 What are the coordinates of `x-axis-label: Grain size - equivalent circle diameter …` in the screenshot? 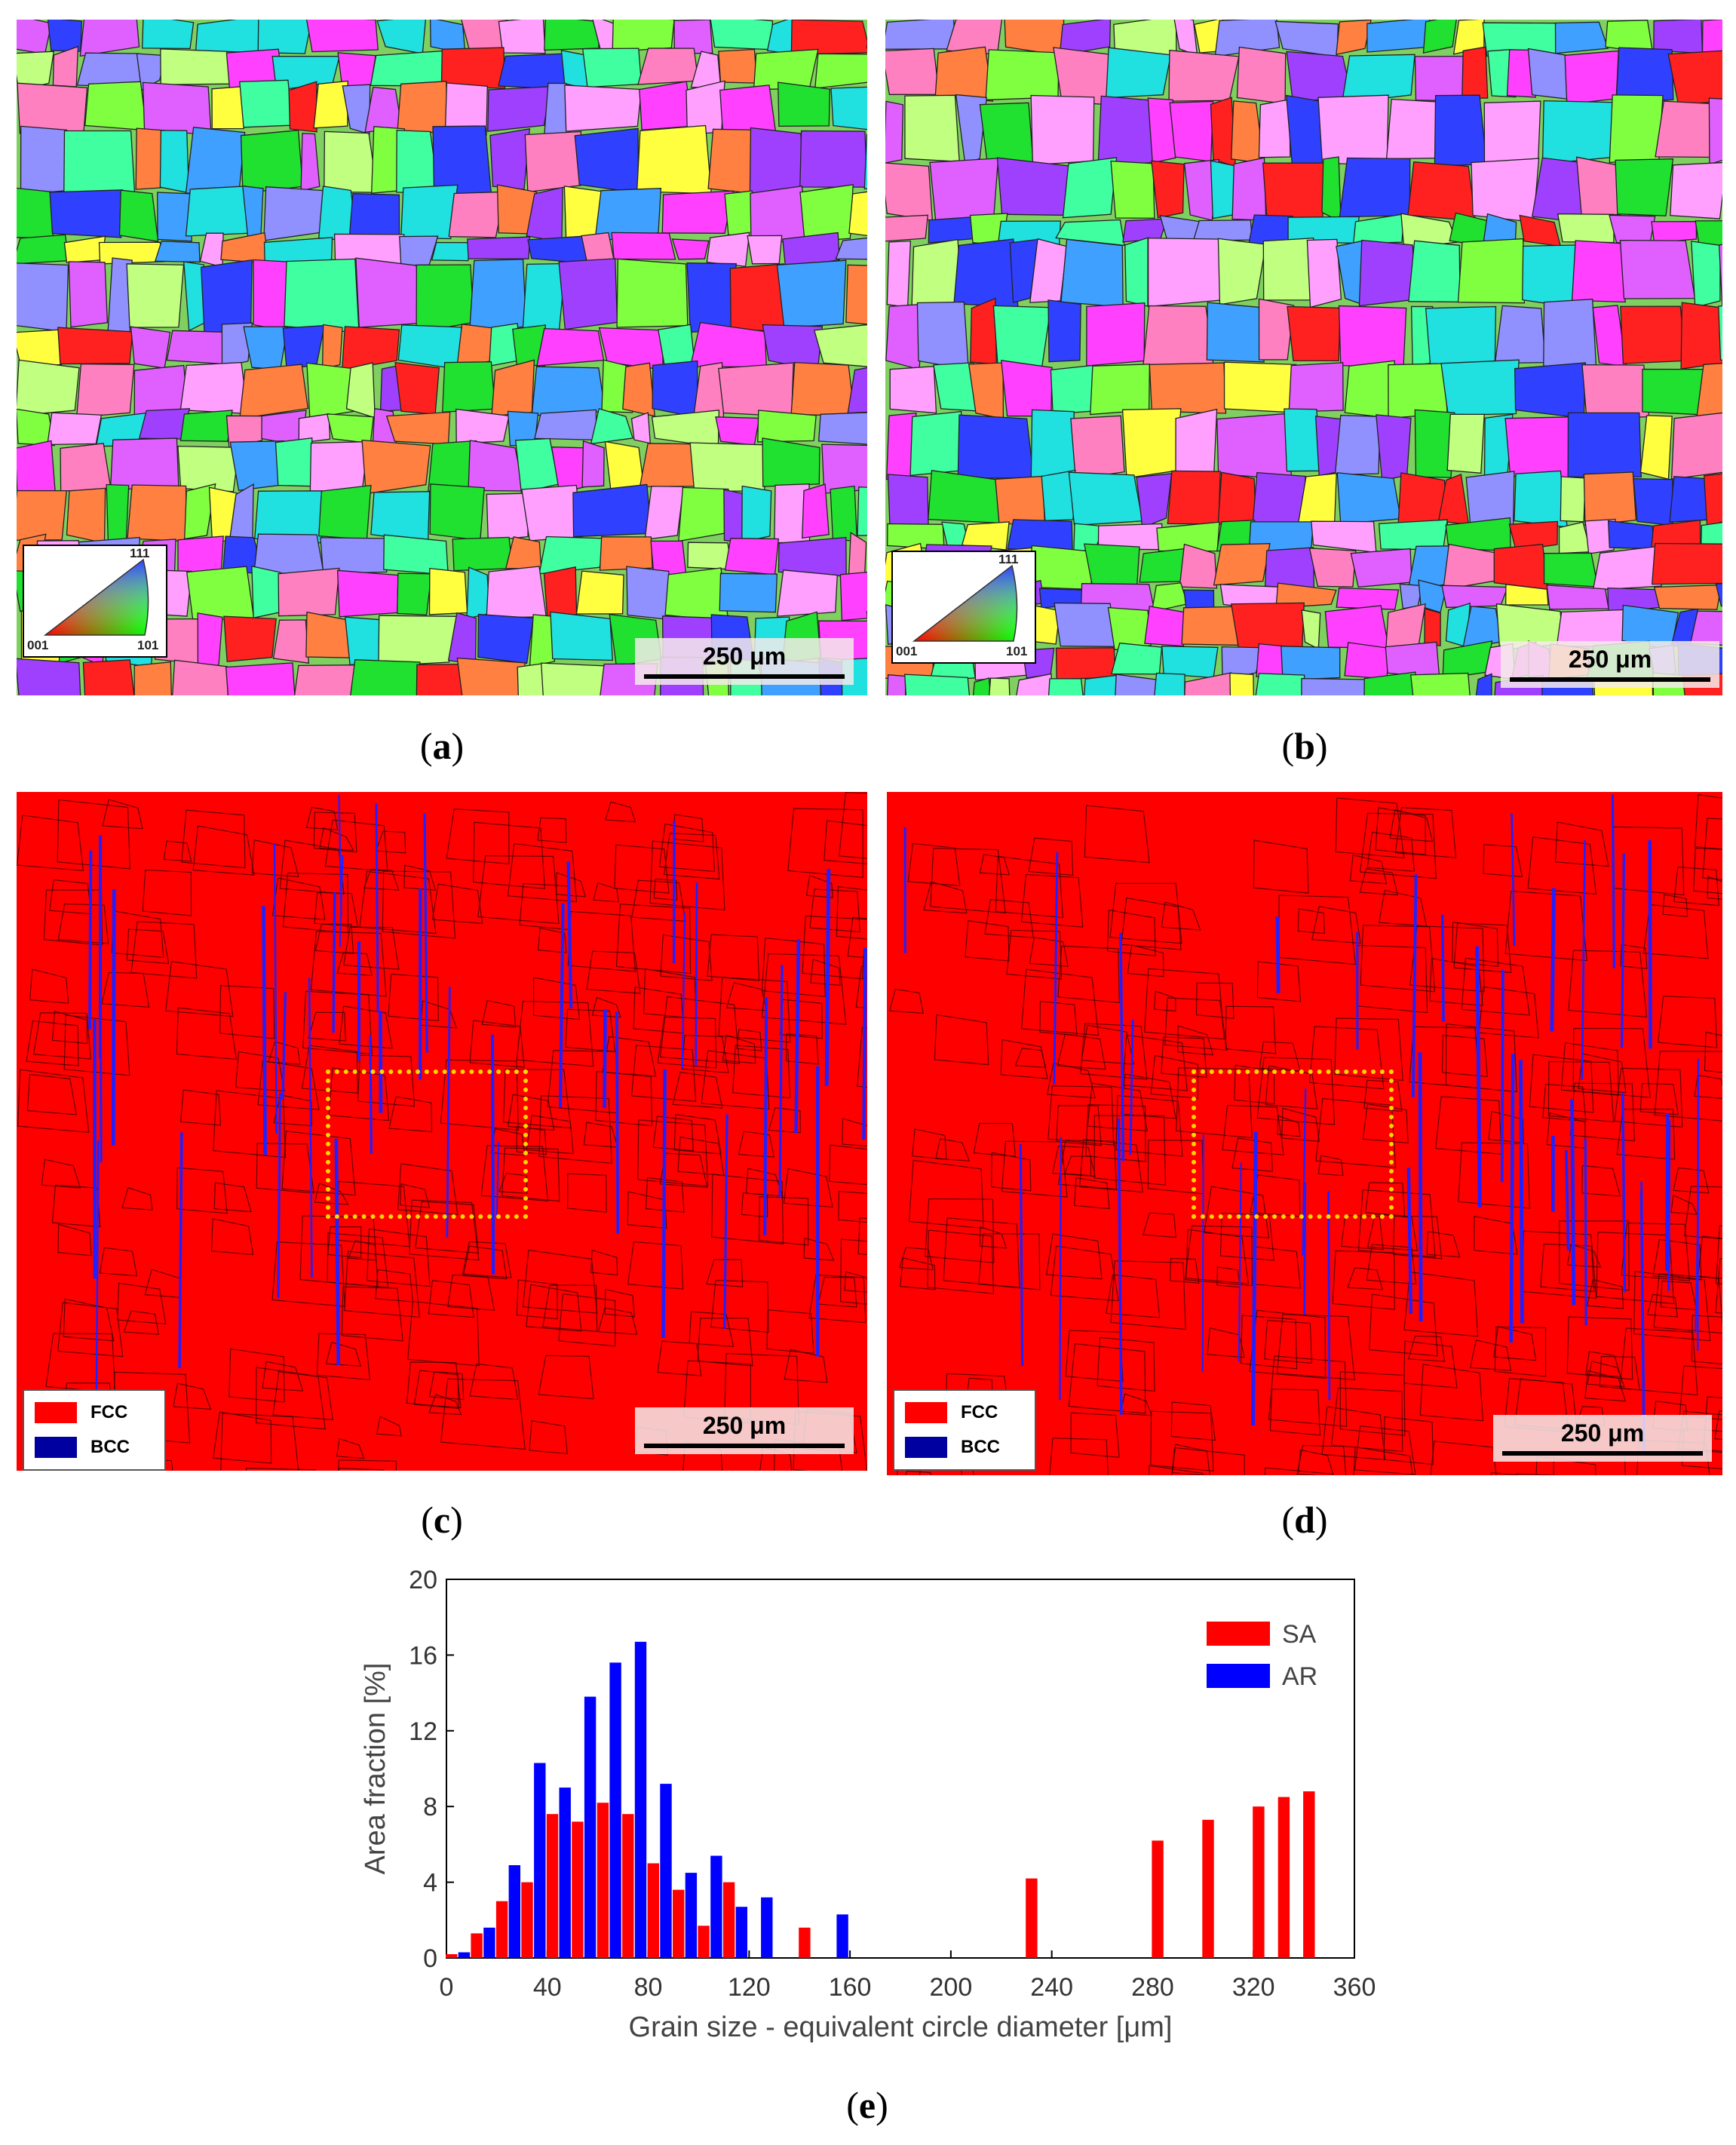 It's located at (901, 2027).